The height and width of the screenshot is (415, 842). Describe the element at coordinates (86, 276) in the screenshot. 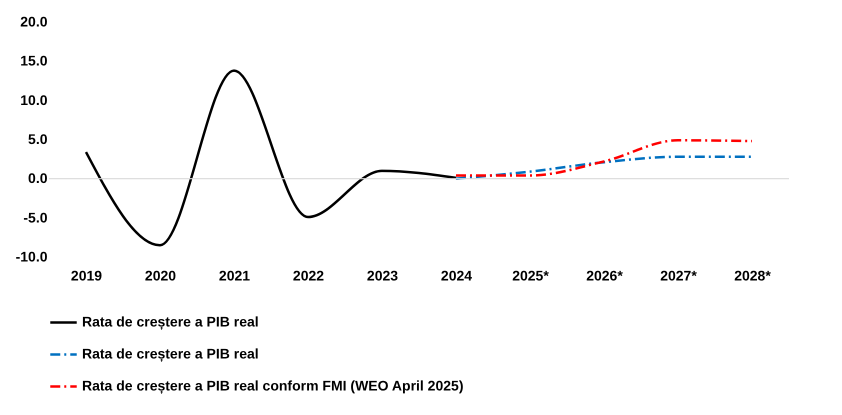

I see `x-tick-label: 2019` at that location.